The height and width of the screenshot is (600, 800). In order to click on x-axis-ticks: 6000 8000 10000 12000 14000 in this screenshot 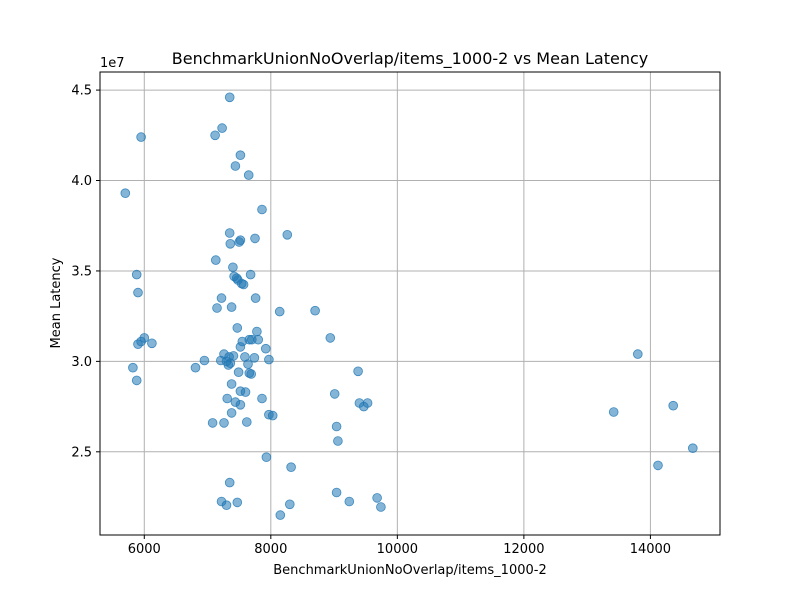, I will do `click(399, 546)`.